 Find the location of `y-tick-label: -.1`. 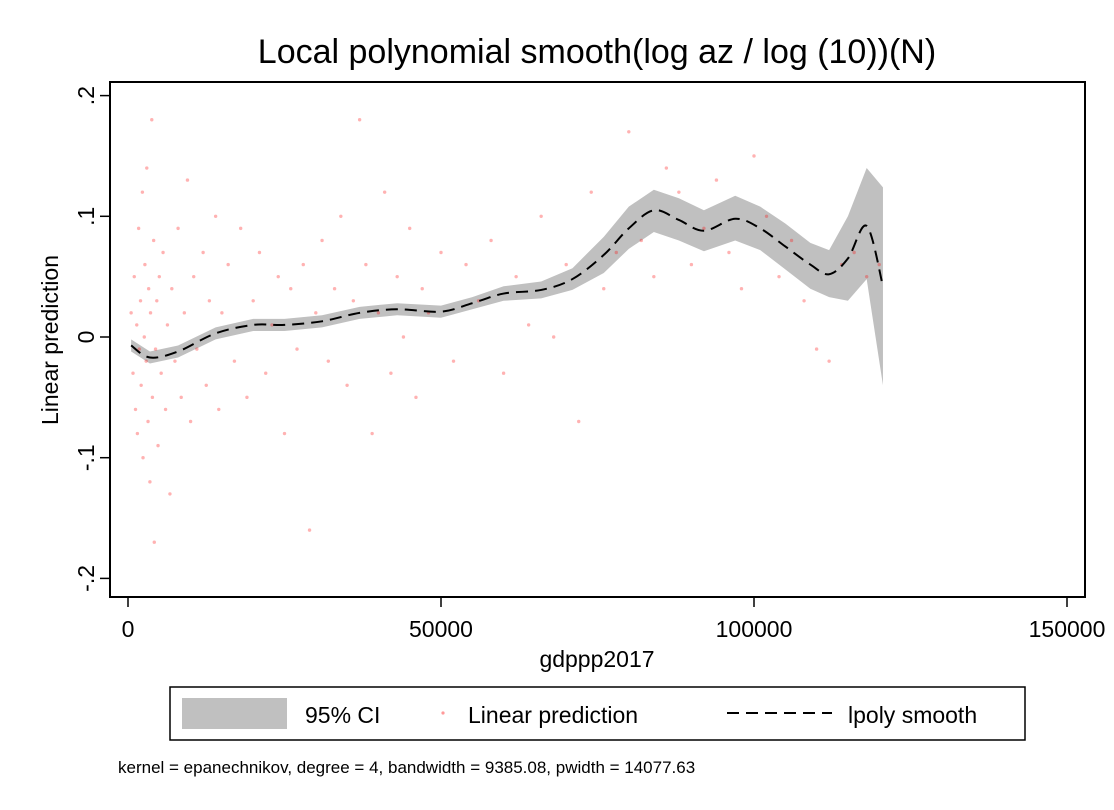

y-tick-label: -.1 is located at coordinates (86, 457).